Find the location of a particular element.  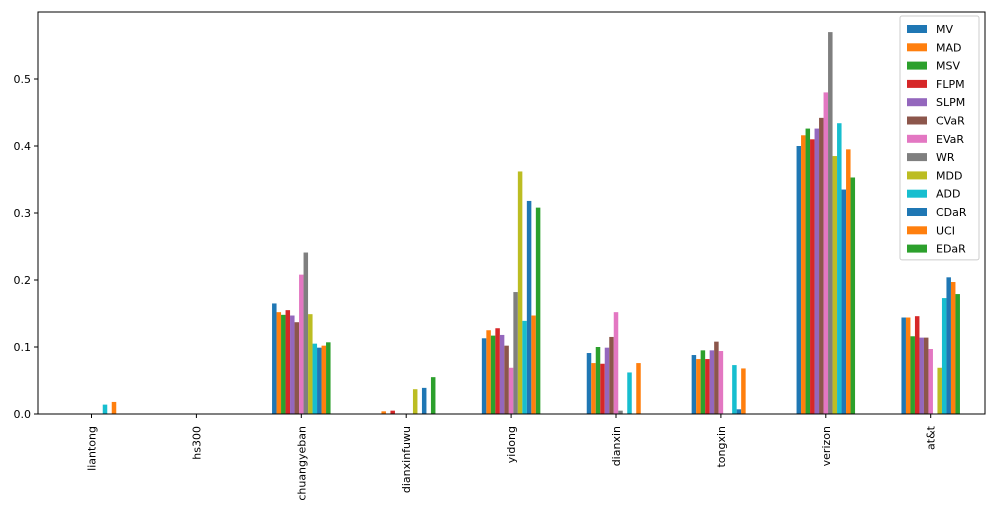

legend-label: ADD is located at coordinates (948, 194).